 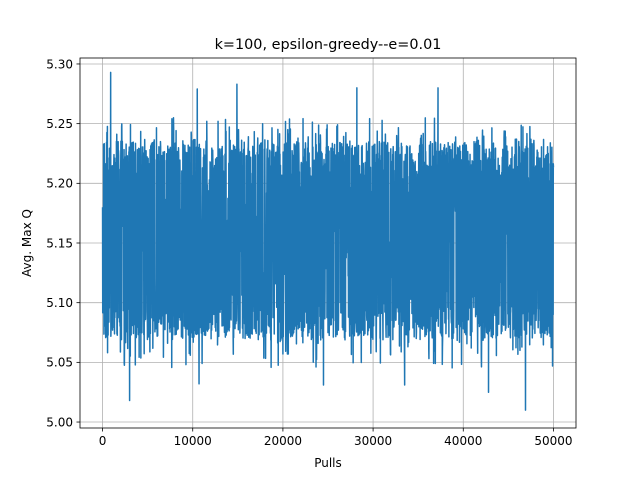 What do you see at coordinates (103, 441) in the screenshot?
I see `x-tick-label: 0` at bounding box center [103, 441].